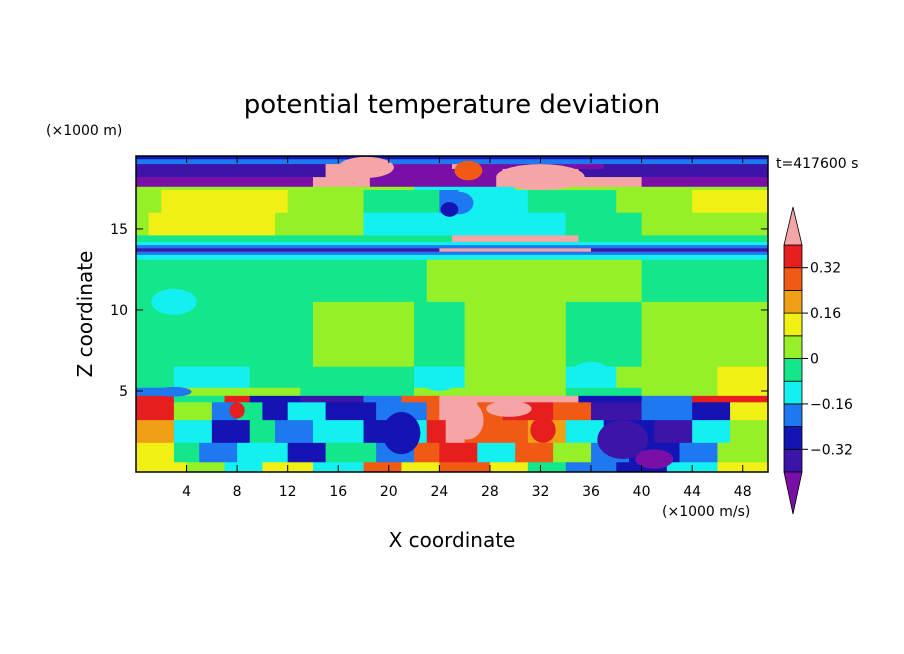  What do you see at coordinates (818, 360) in the screenshot?
I see `colorbar: 0.32 0.16 0 −0.16 −0.32` at bounding box center [818, 360].